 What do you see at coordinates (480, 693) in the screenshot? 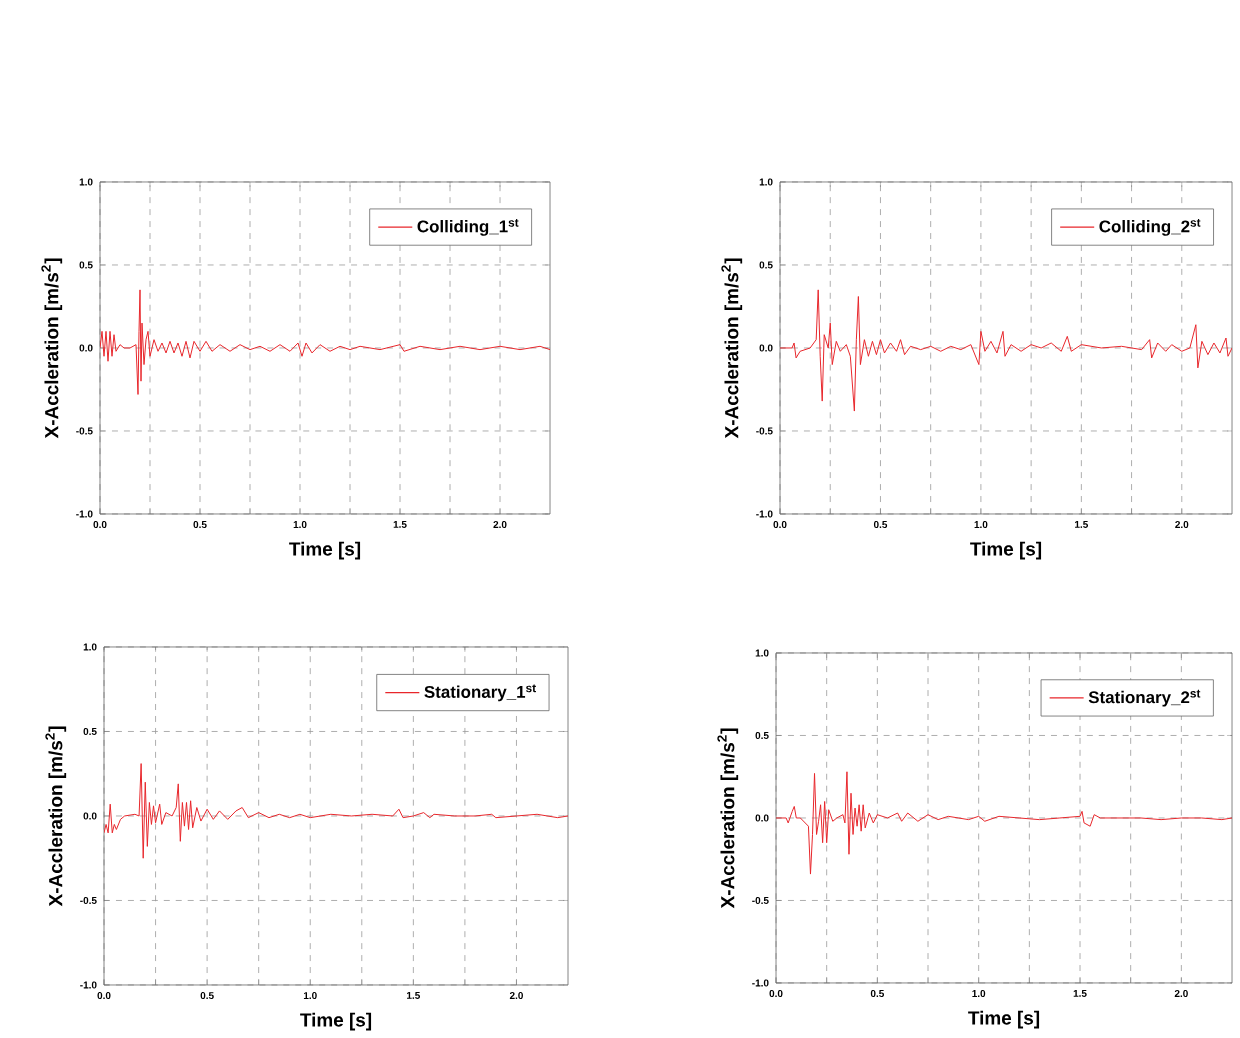
I see `legend-label: Stationary_1$^{st}$` at bounding box center [480, 693].